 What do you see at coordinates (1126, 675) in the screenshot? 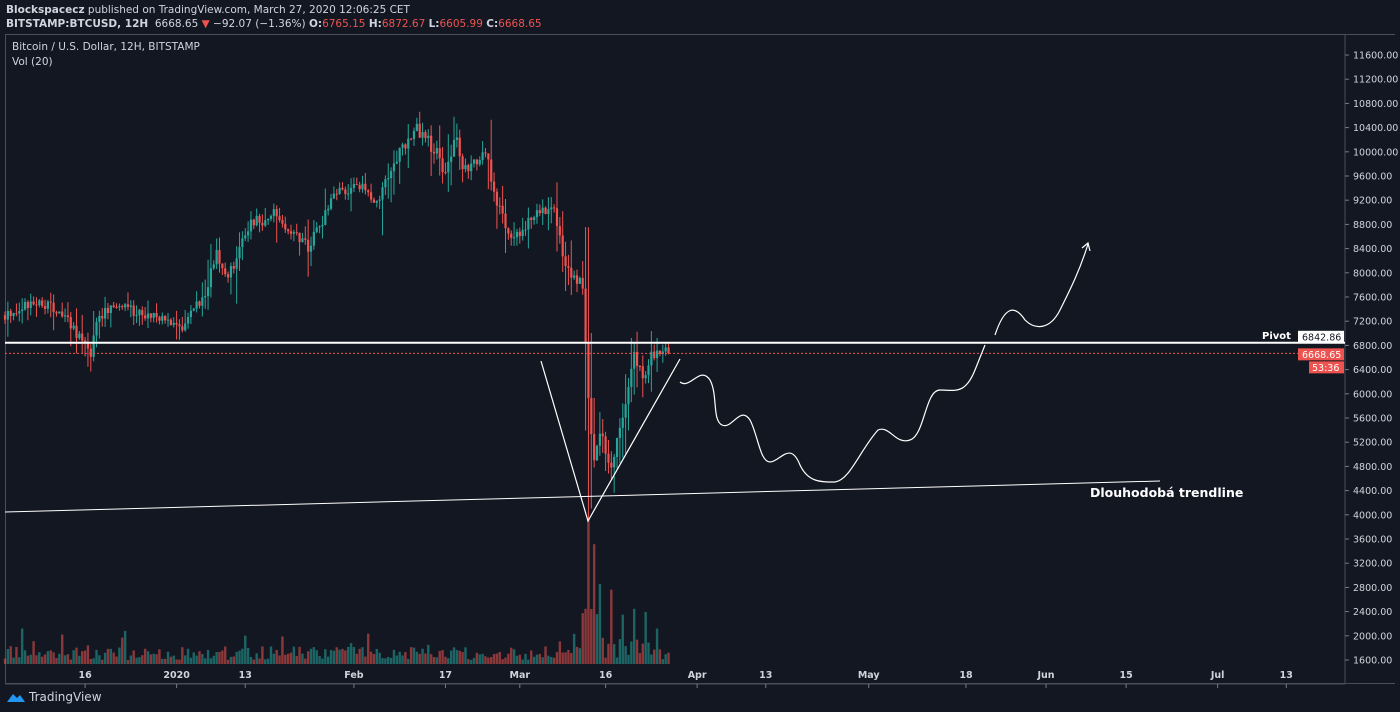
I see `time-tick-label: 15` at bounding box center [1126, 675].